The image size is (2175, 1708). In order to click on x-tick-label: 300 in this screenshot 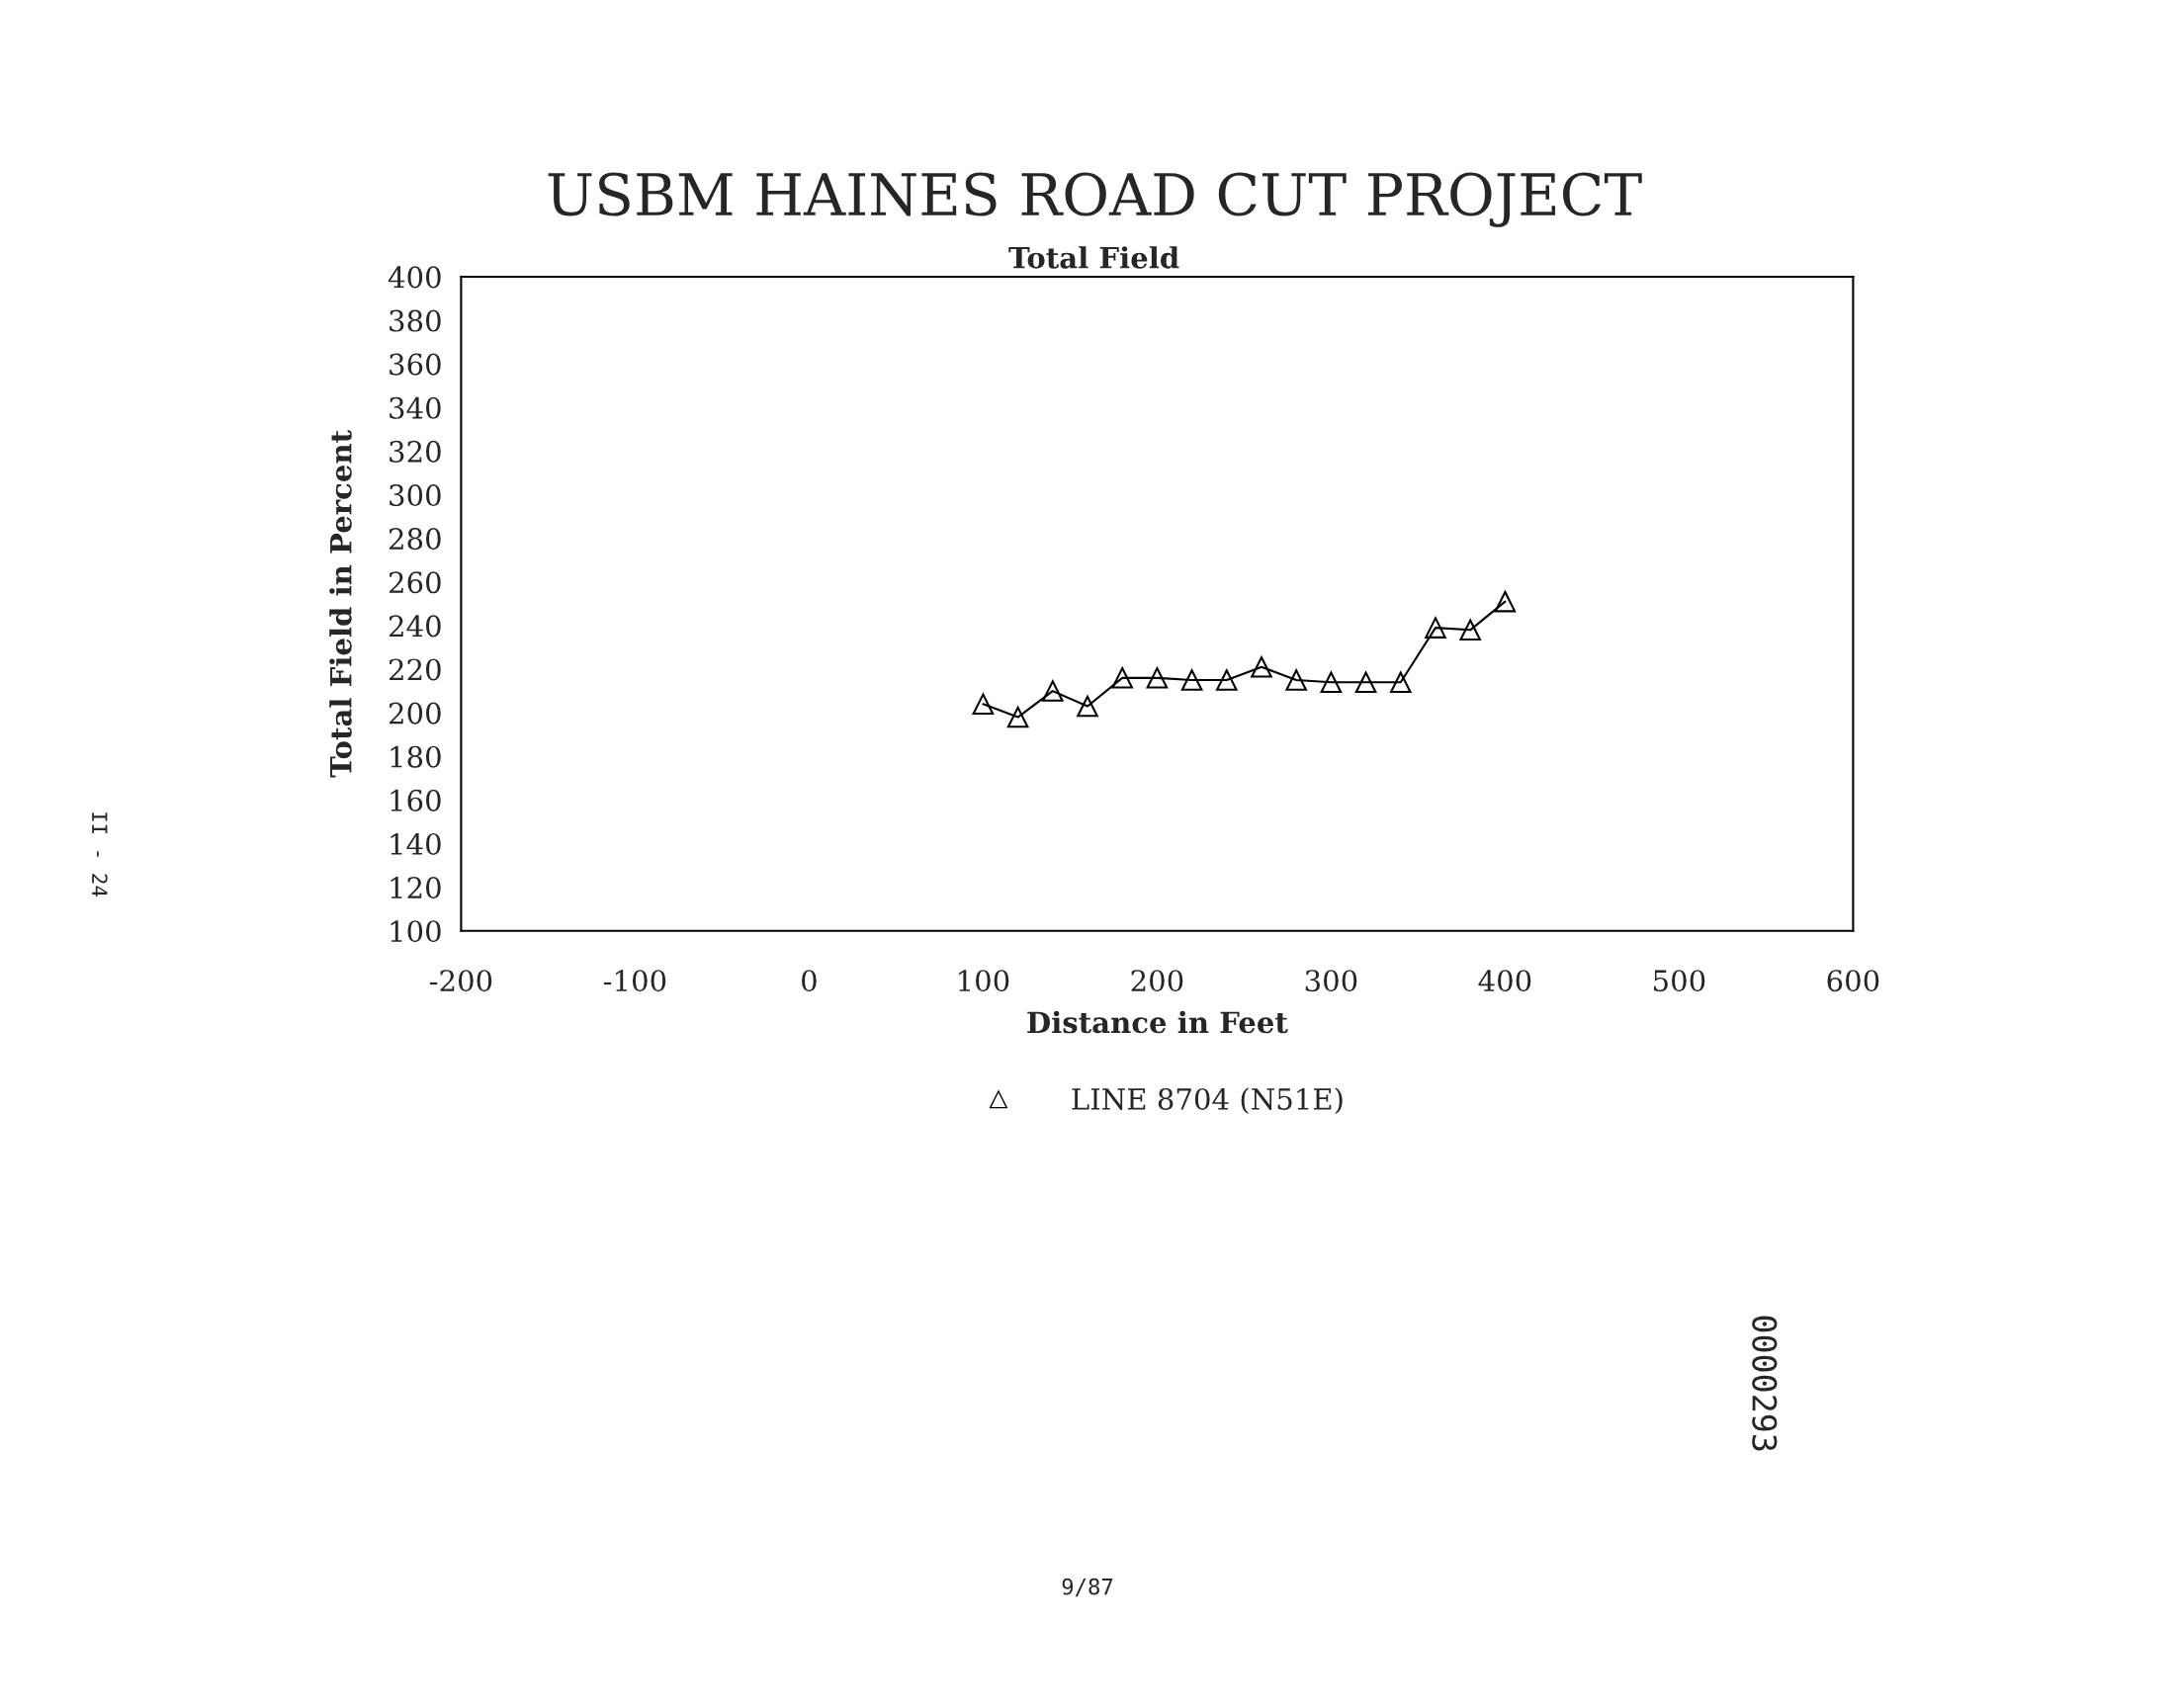, I will do `click(1331, 981)`.